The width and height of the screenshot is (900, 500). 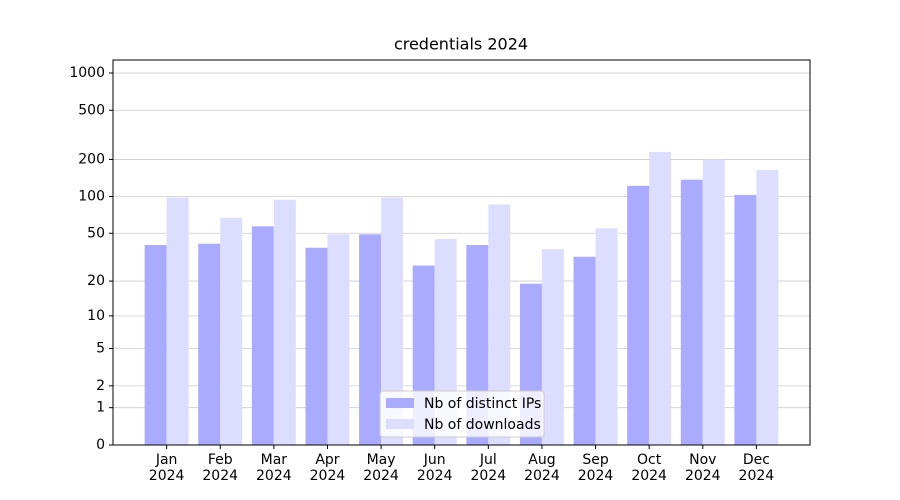 What do you see at coordinates (488, 468) in the screenshot?
I see `x-tick-label: Jul 2024` at bounding box center [488, 468].